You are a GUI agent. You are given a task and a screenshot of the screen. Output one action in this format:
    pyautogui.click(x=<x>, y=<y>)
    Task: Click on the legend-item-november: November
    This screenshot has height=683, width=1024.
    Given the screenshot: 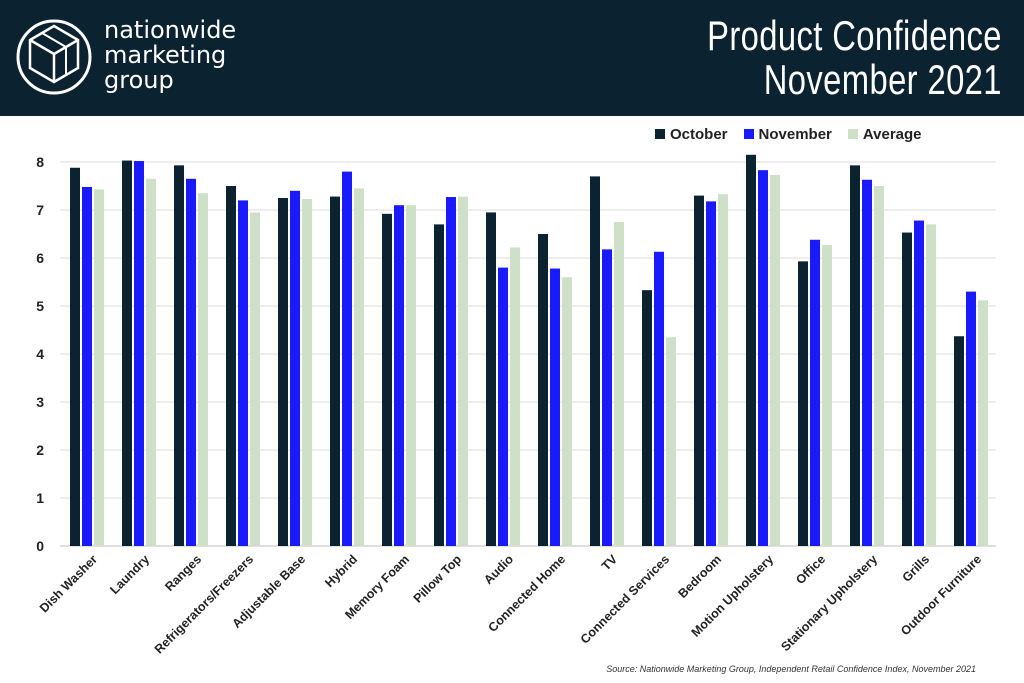 What is the action you would take?
    pyautogui.click(x=787, y=134)
    